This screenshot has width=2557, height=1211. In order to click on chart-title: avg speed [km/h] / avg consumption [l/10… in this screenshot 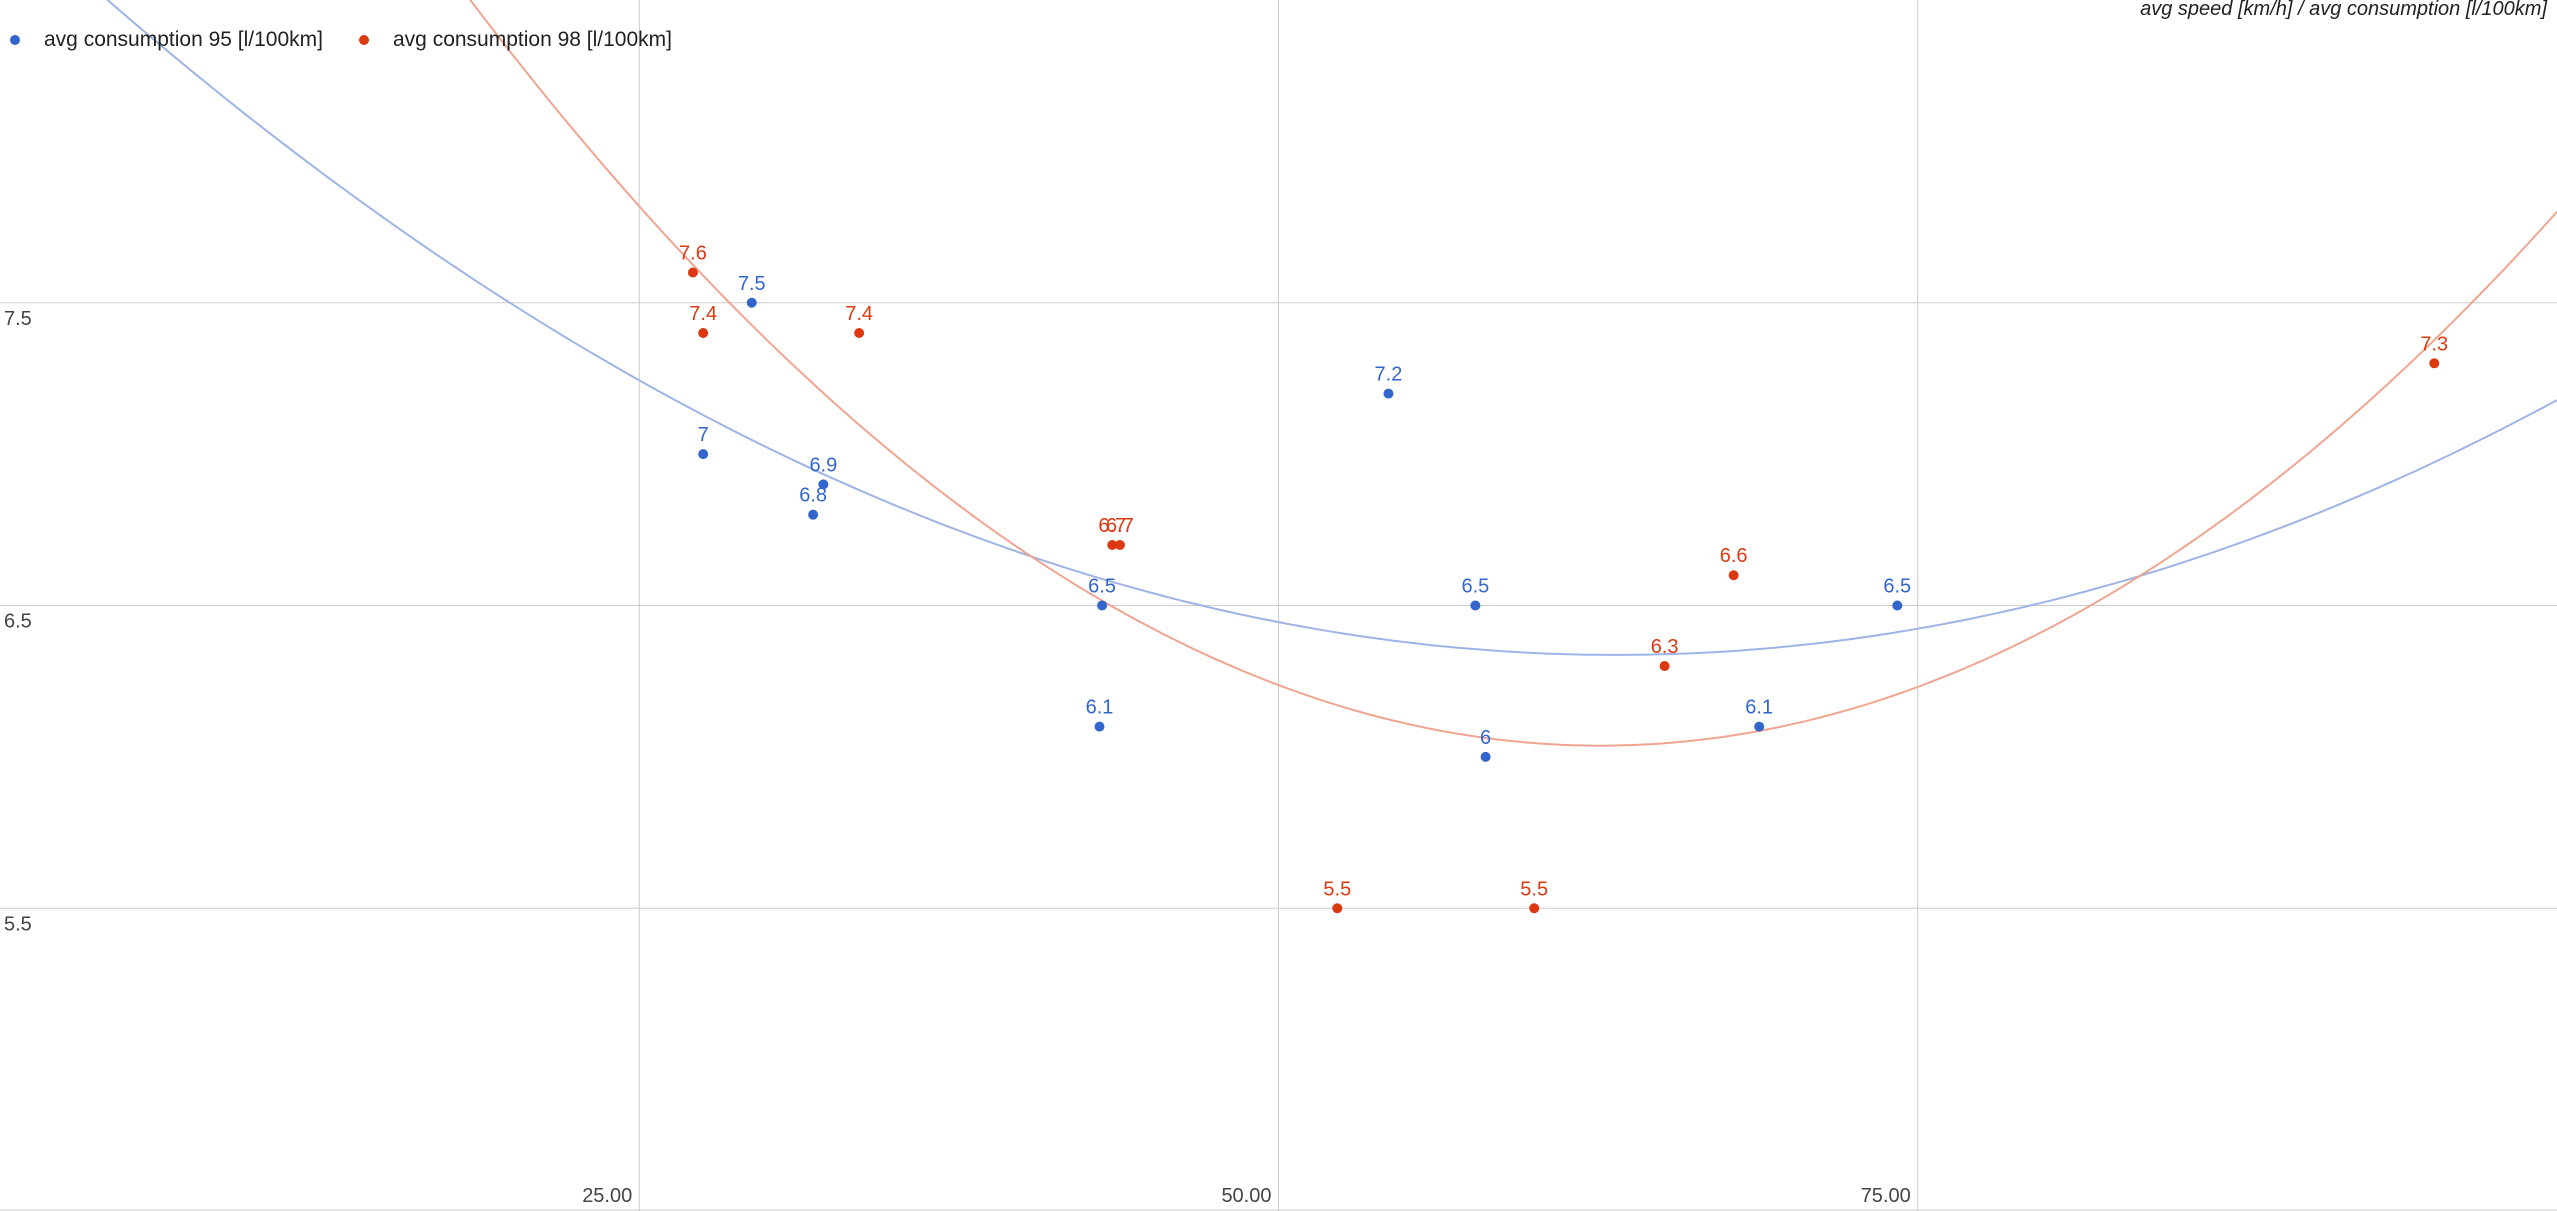, I will do `click(2343, 10)`.